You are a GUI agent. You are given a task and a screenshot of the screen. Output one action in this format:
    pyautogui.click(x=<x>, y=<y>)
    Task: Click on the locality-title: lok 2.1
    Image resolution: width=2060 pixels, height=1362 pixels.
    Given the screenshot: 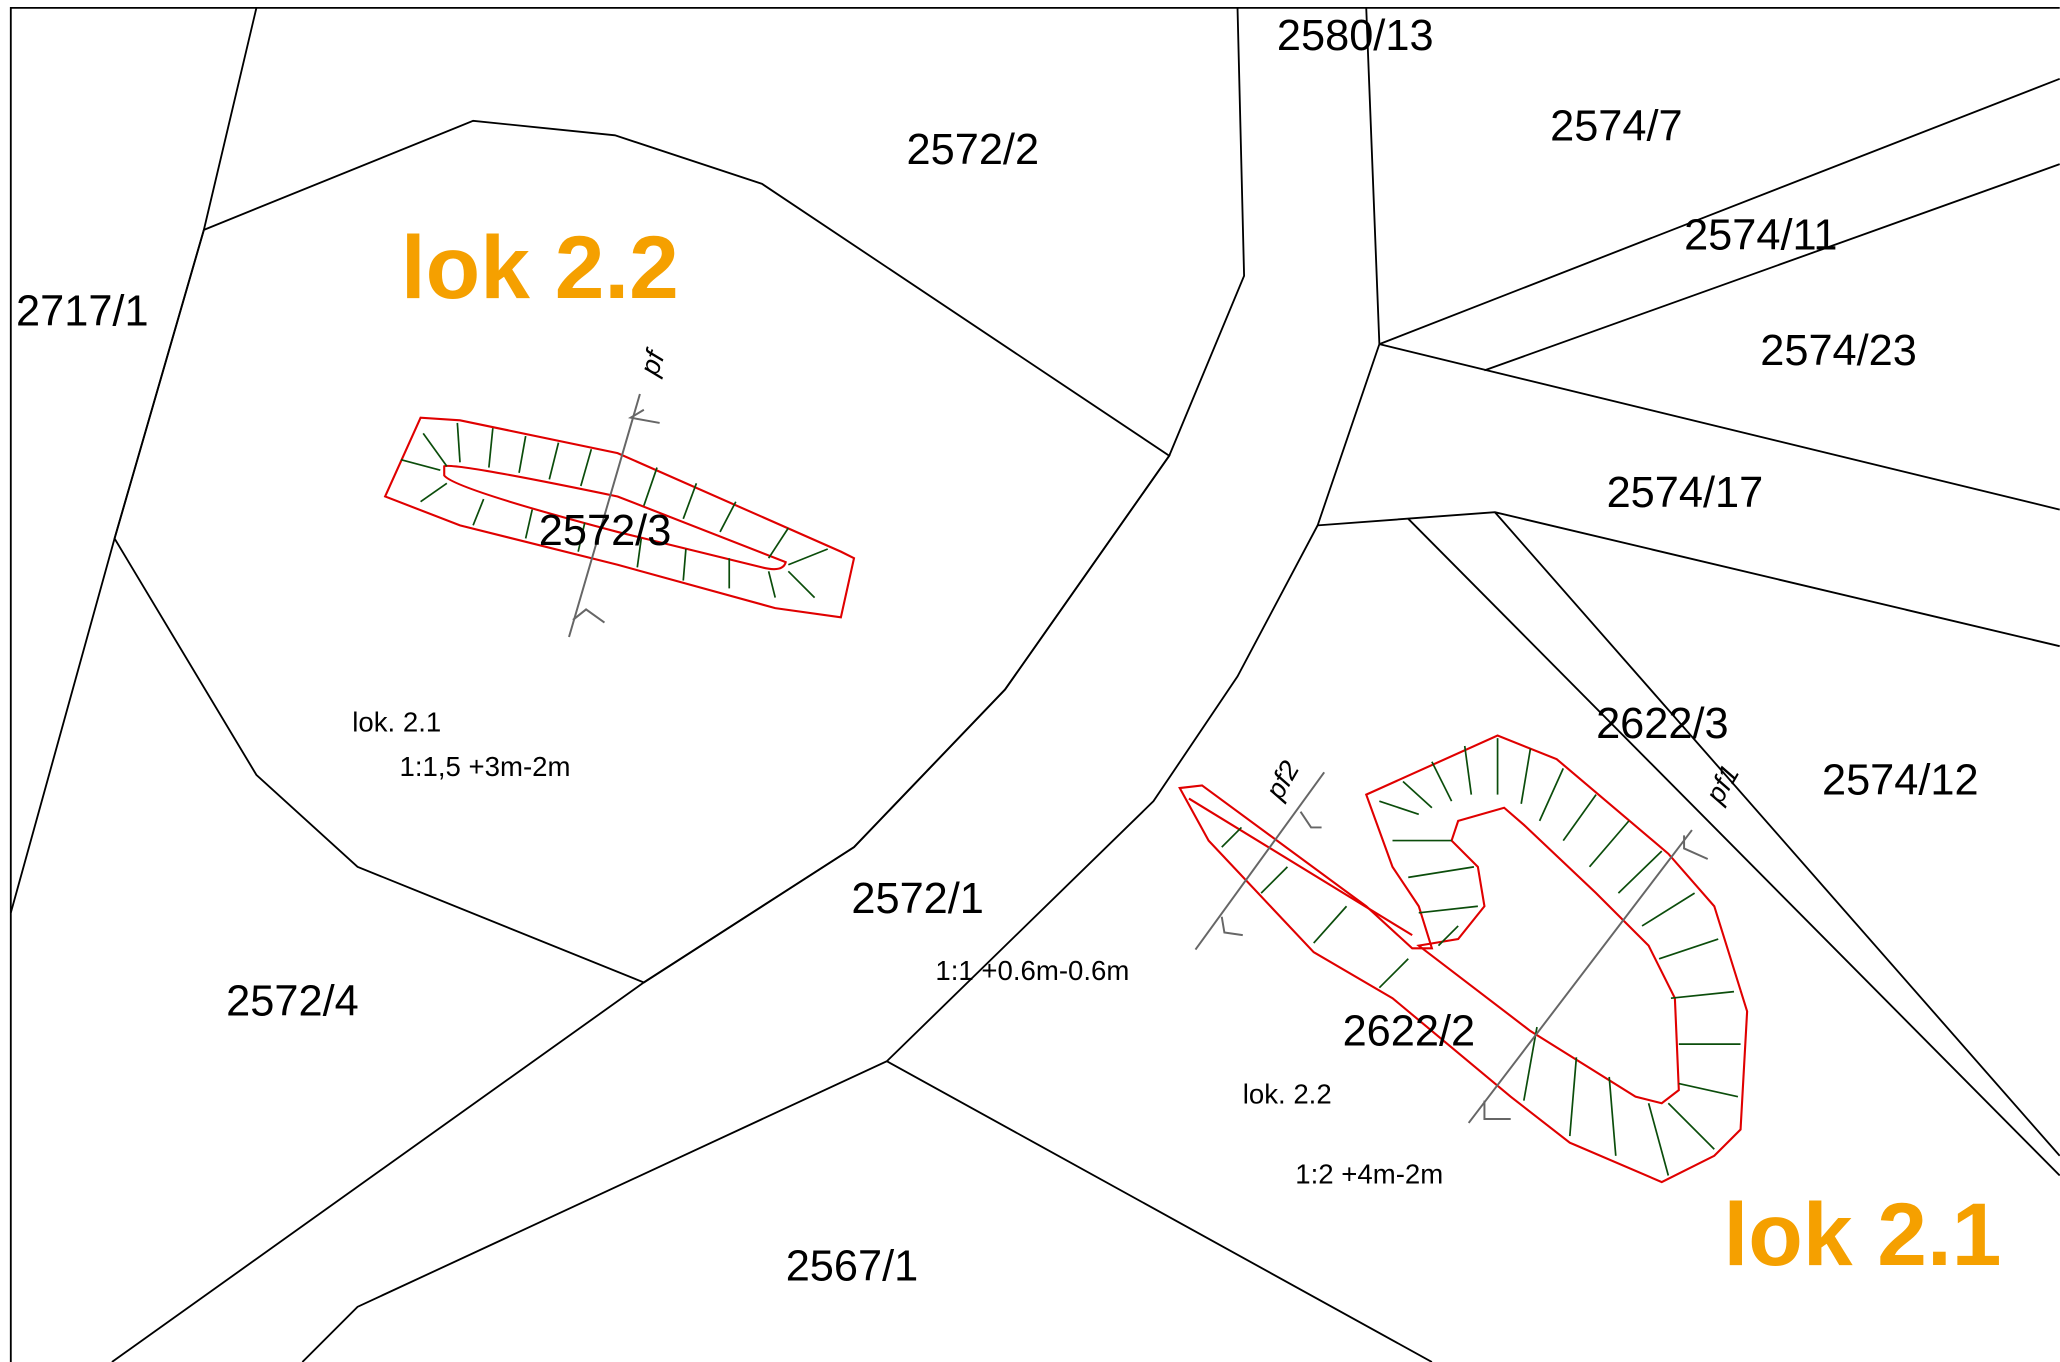 What is the action you would take?
    pyautogui.click(x=1862, y=1234)
    